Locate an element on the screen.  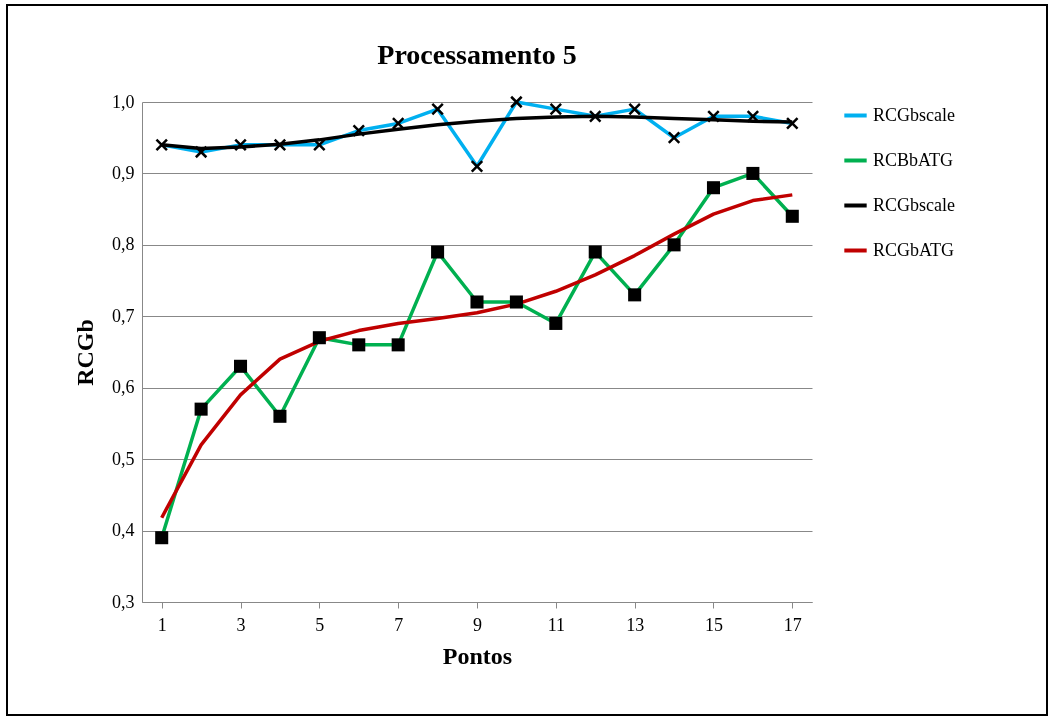
x-tick-label: 13 is located at coordinates (635, 624).